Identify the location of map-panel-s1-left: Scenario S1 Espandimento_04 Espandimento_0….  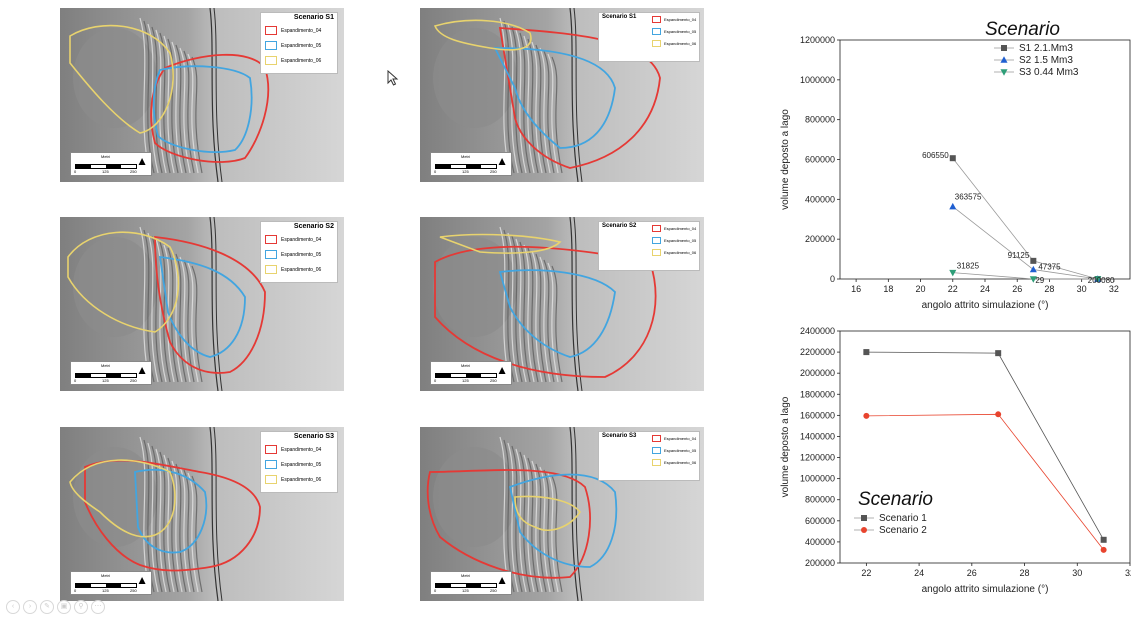
(202, 95).